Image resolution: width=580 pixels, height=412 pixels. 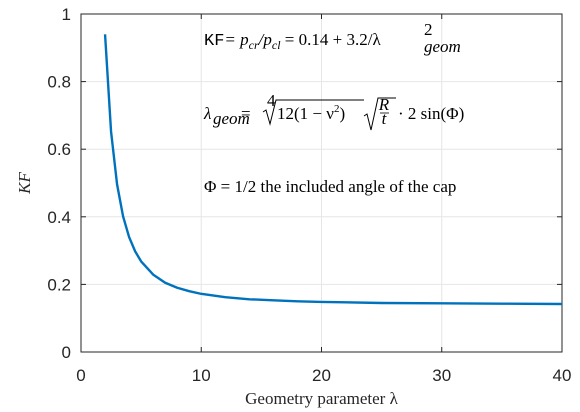 I want to click on x-tick-label: 10, so click(x=201, y=375).